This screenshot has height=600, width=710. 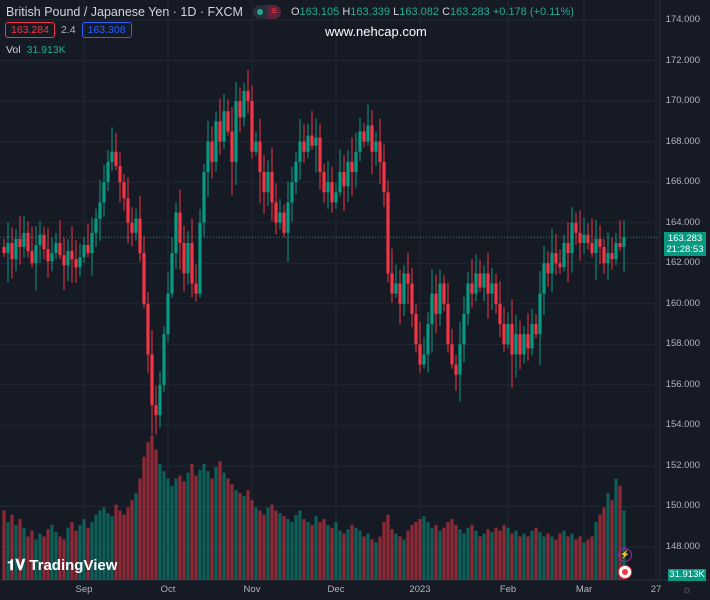 What do you see at coordinates (508, 589) in the screenshot?
I see `time-tick-label: Feb` at bounding box center [508, 589].